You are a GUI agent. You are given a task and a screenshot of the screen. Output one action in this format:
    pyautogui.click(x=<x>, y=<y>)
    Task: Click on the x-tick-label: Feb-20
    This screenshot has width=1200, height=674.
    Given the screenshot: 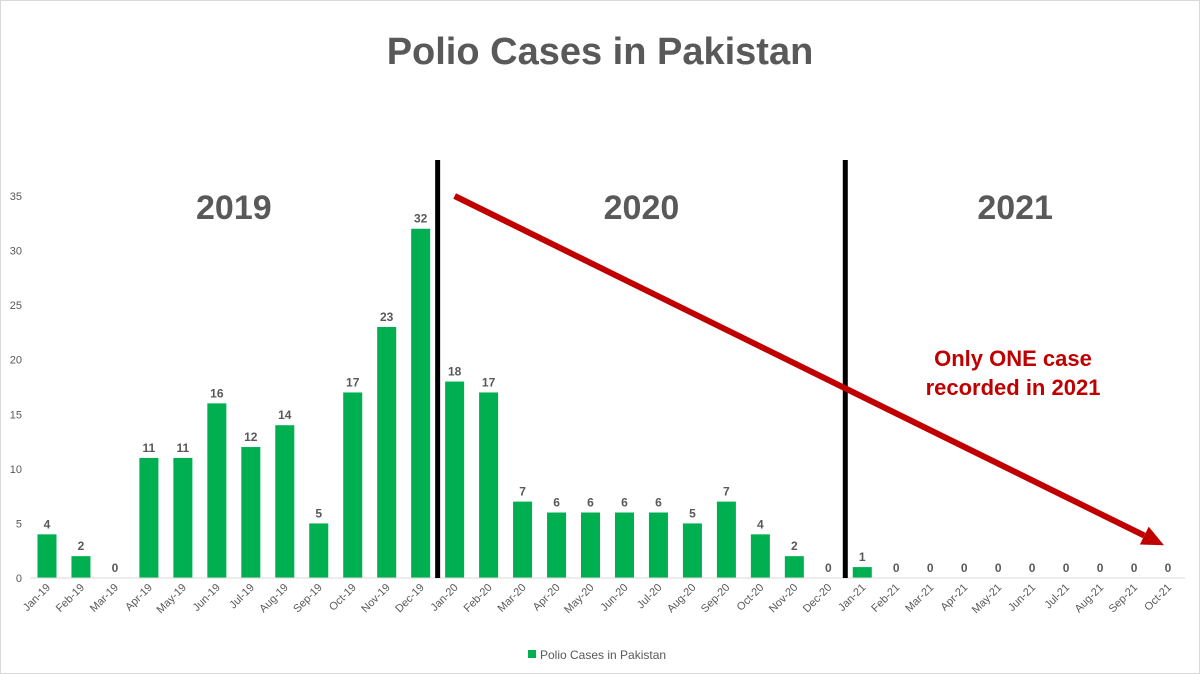 What is the action you would take?
    pyautogui.click(x=478, y=598)
    